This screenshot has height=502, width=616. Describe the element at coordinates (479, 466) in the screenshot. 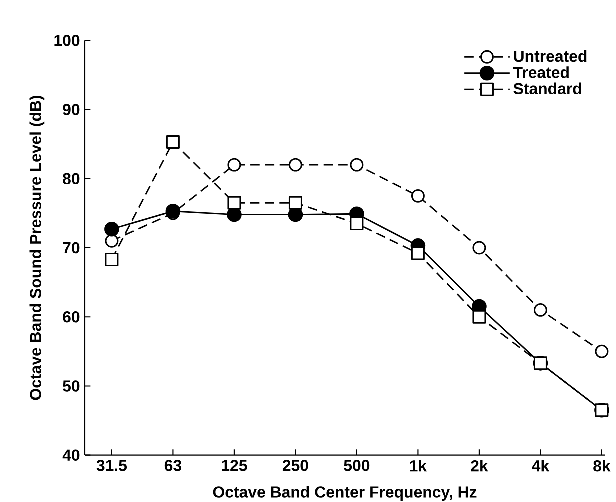

I see `x-tick-label: 2k` at that location.